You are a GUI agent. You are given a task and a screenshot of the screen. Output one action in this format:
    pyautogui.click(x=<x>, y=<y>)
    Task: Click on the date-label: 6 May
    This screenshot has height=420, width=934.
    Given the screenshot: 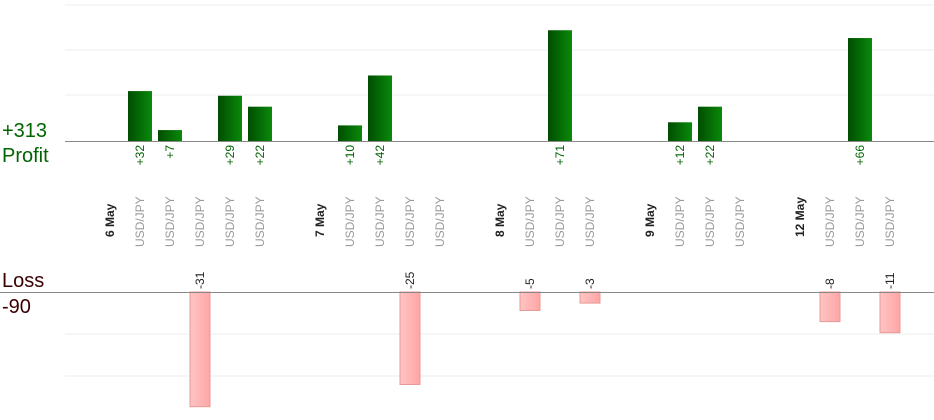 What is the action you would take?
    pyautogui.click(x=110, y=220)
    